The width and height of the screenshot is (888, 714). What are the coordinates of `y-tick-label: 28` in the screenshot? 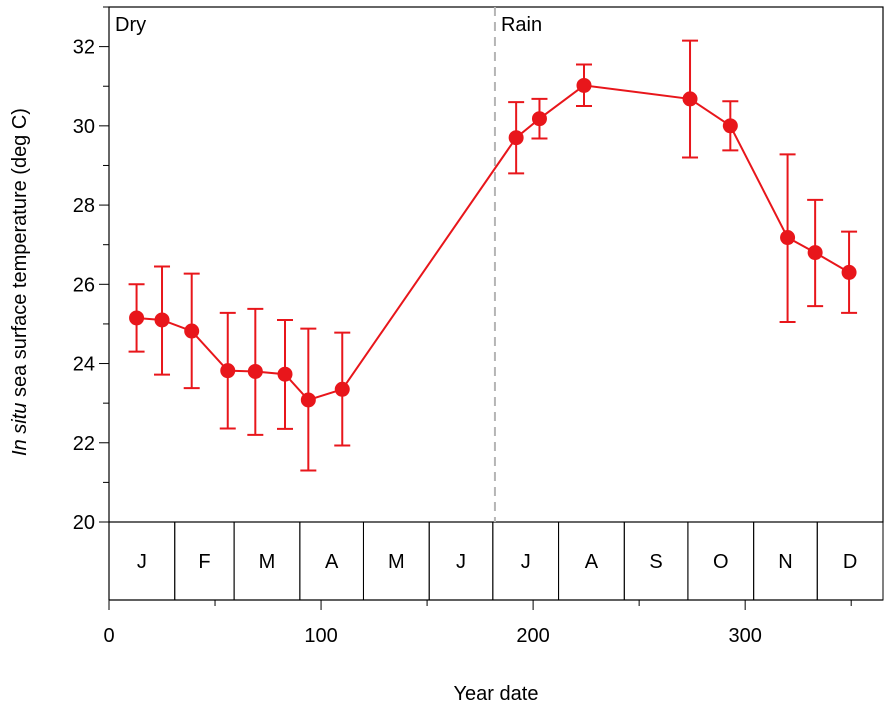 It's located at (84, 206).